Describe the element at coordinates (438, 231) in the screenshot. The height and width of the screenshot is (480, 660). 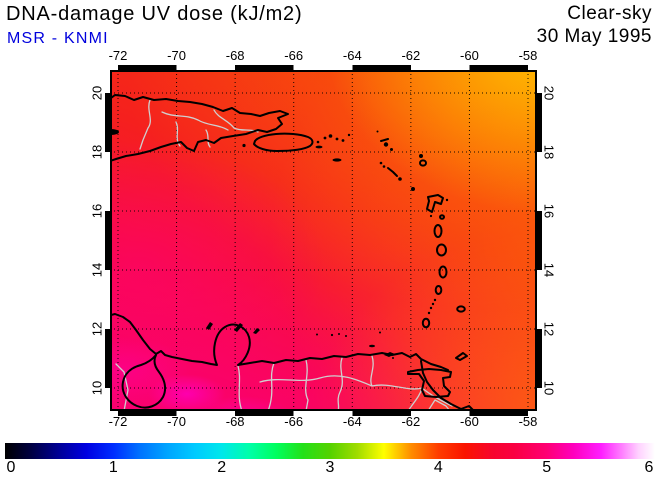
I see `dominica-coastline` at that location.